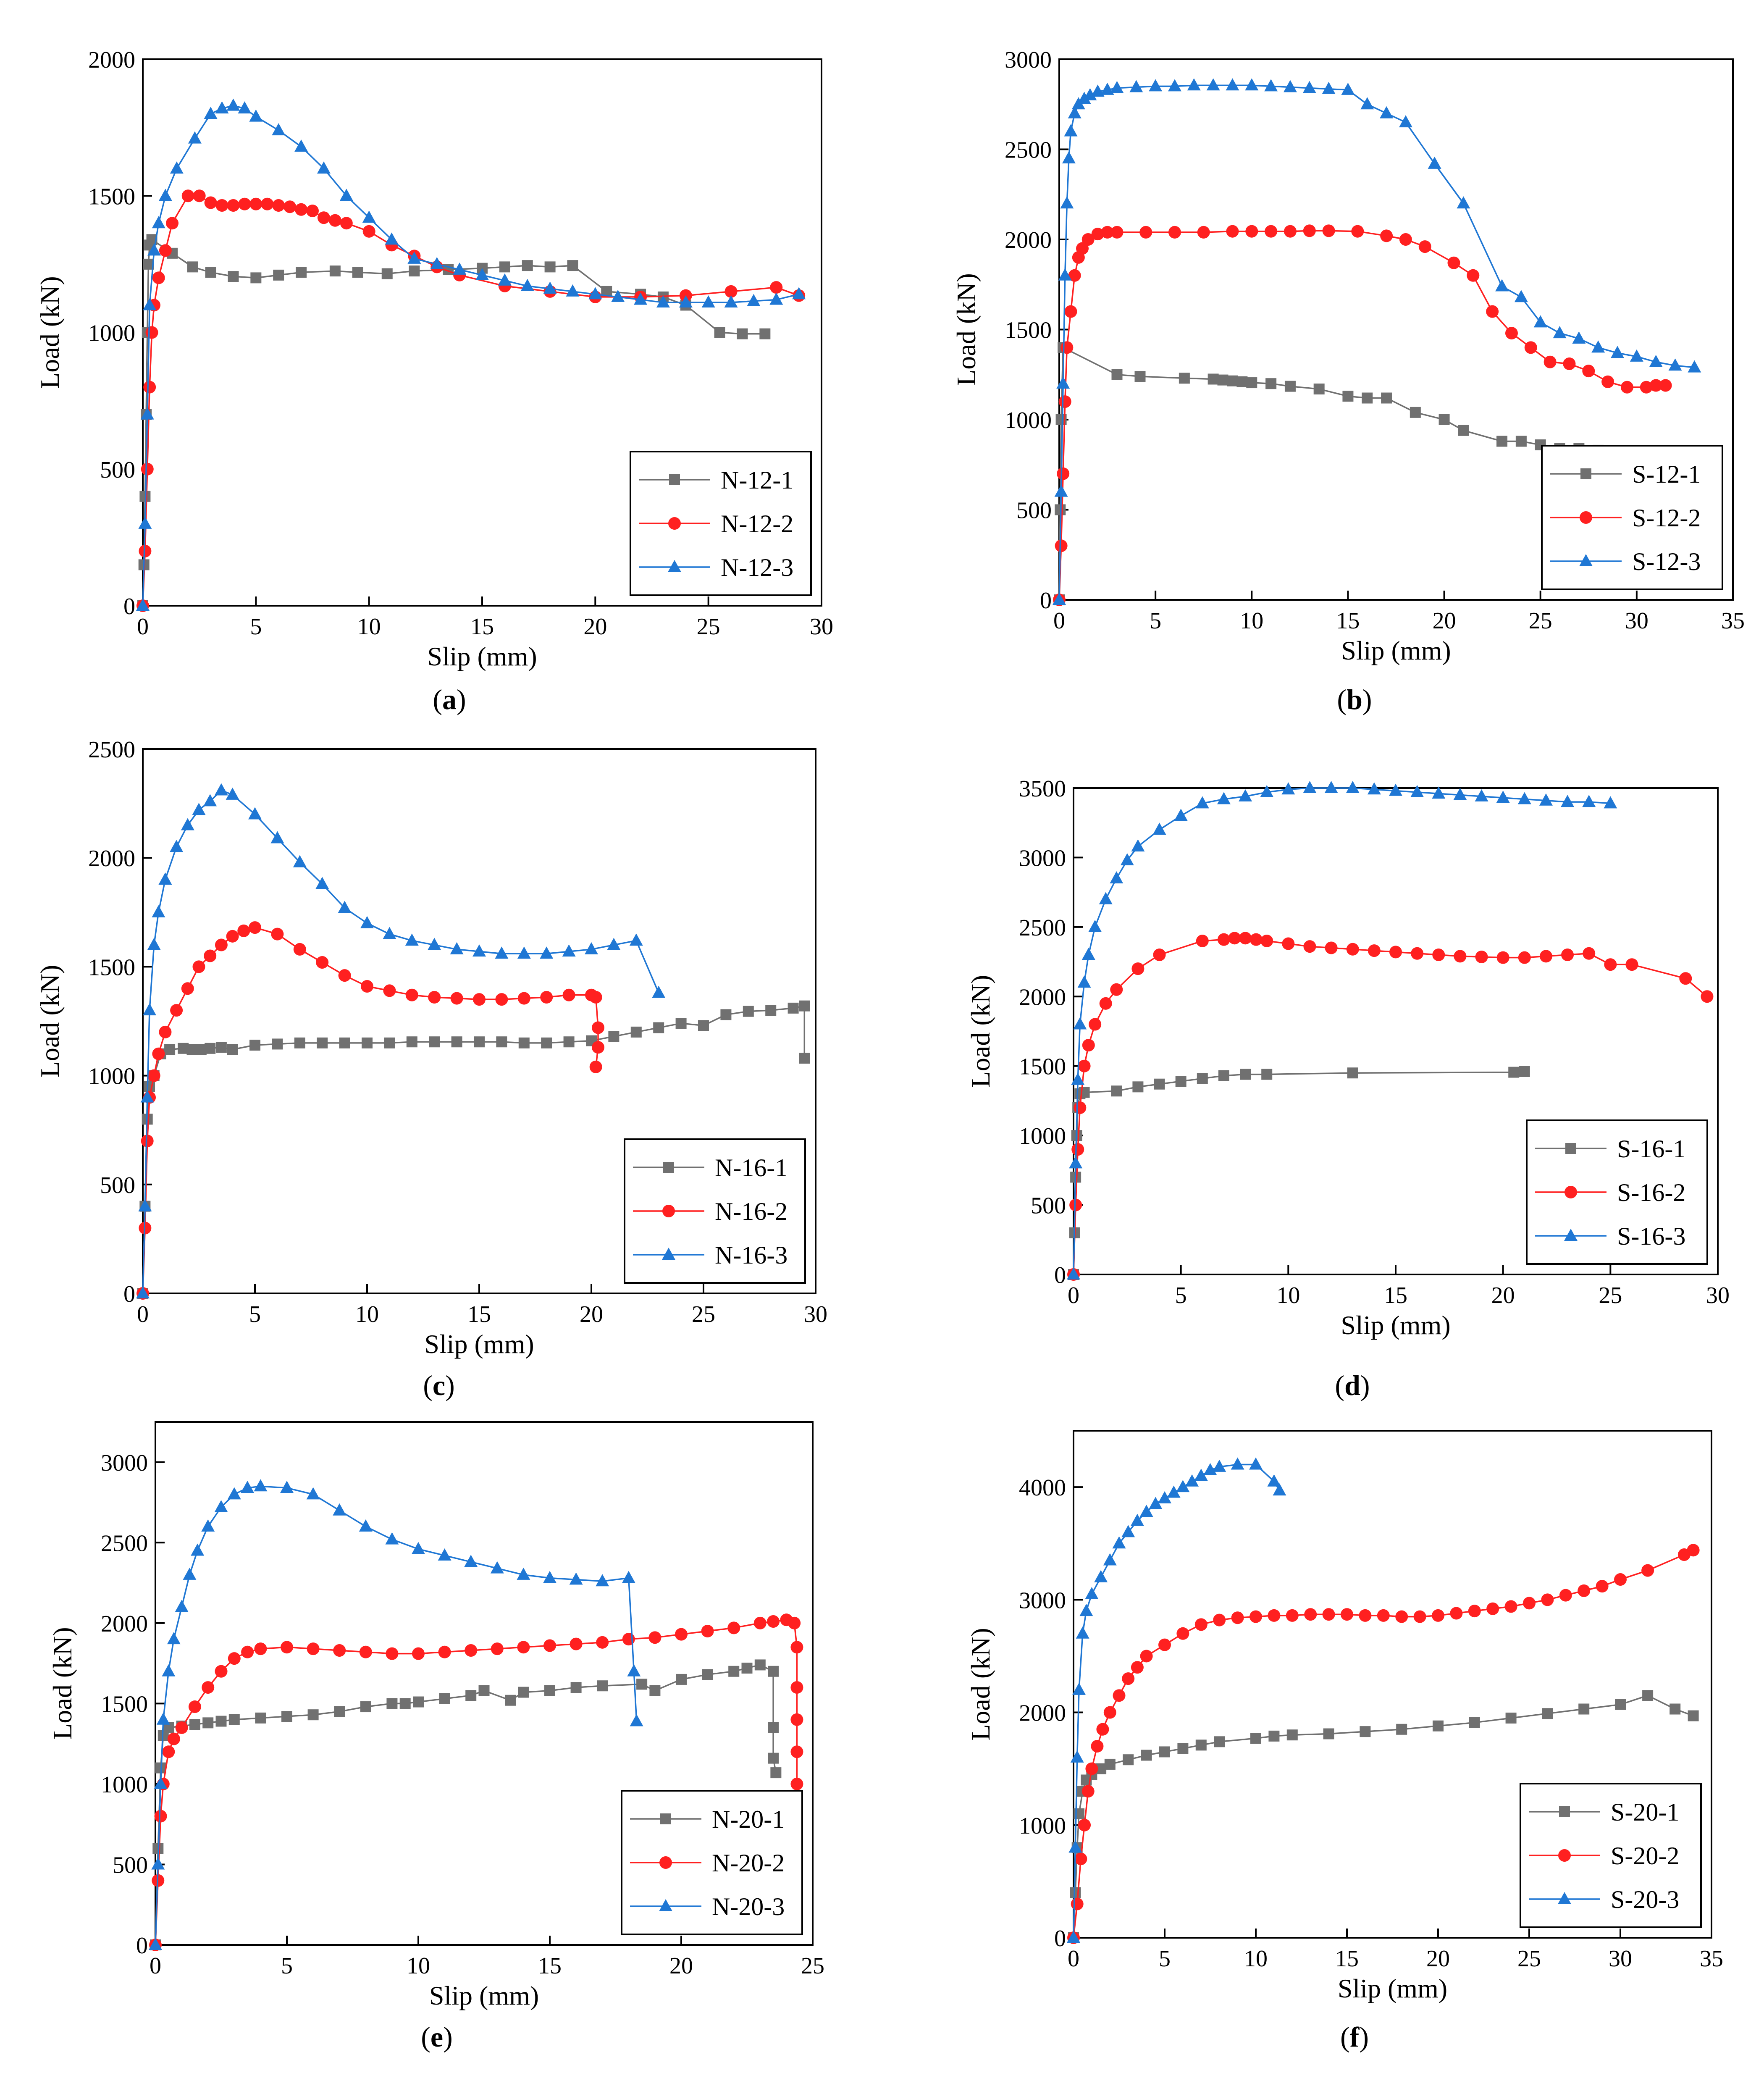  I want to click on legend: S-16-1 S-16-2 S-16-3, so click(1617, 1192).